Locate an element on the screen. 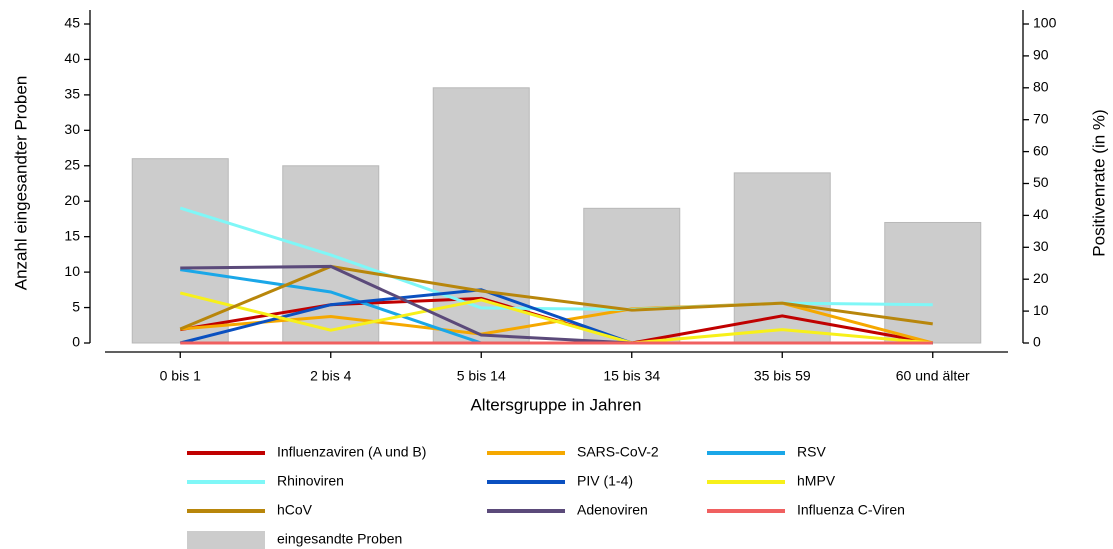  y2-axis-label: Positivenrate (in %) is located at coordinates (1098, 182).